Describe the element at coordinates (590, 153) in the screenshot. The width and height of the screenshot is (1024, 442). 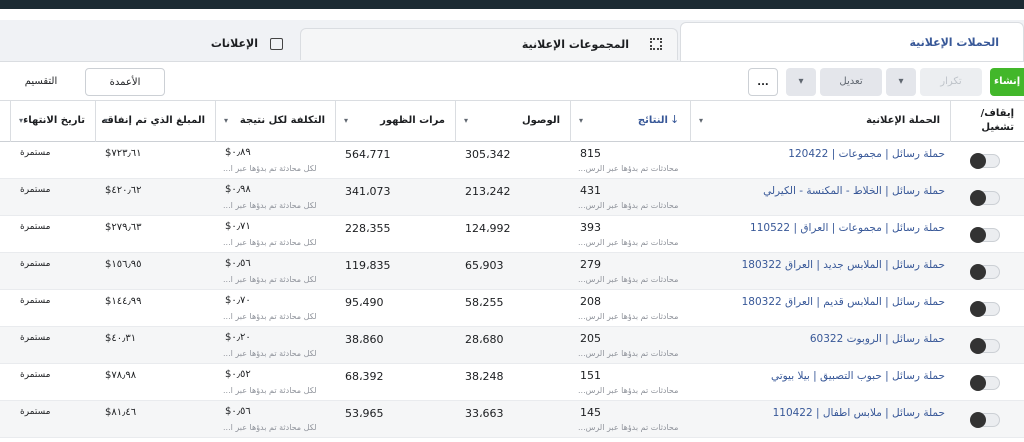
I see `results-value: 815` at that location.